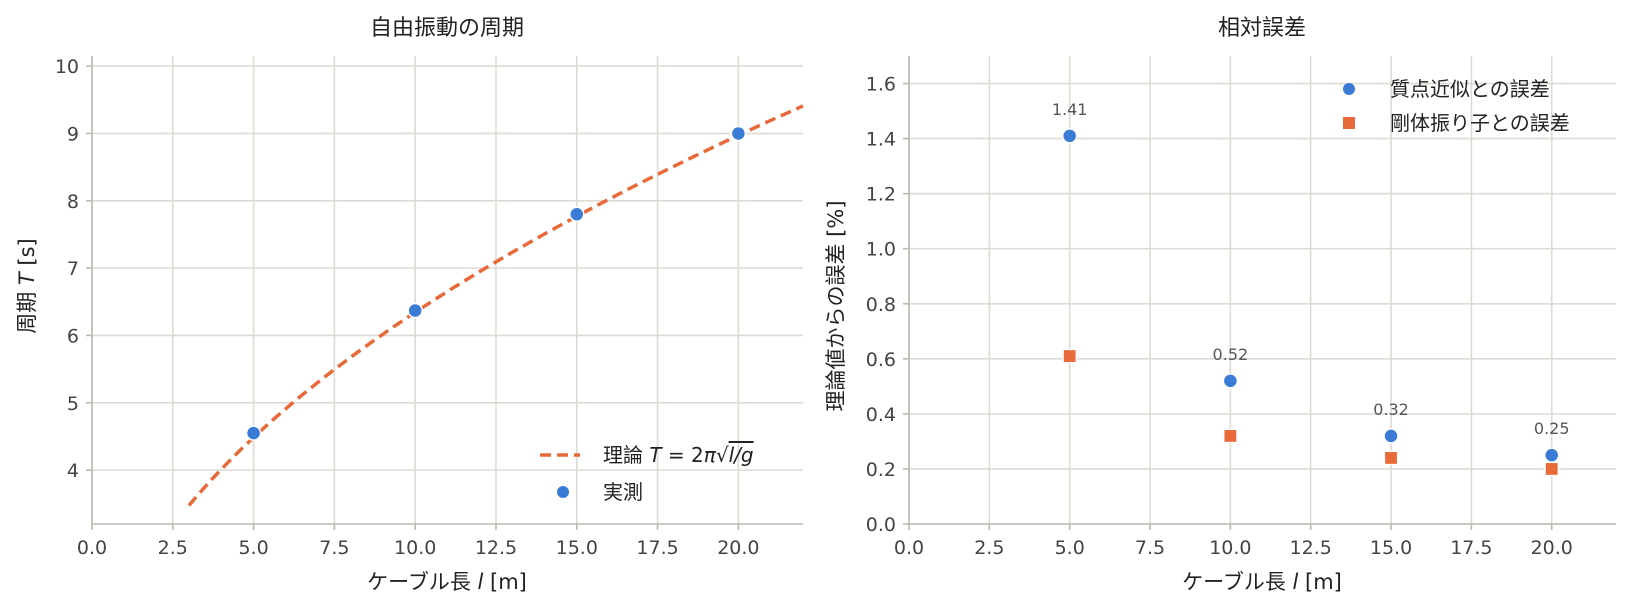  I want to click on y-tick-label: 4, so click(73, 471).